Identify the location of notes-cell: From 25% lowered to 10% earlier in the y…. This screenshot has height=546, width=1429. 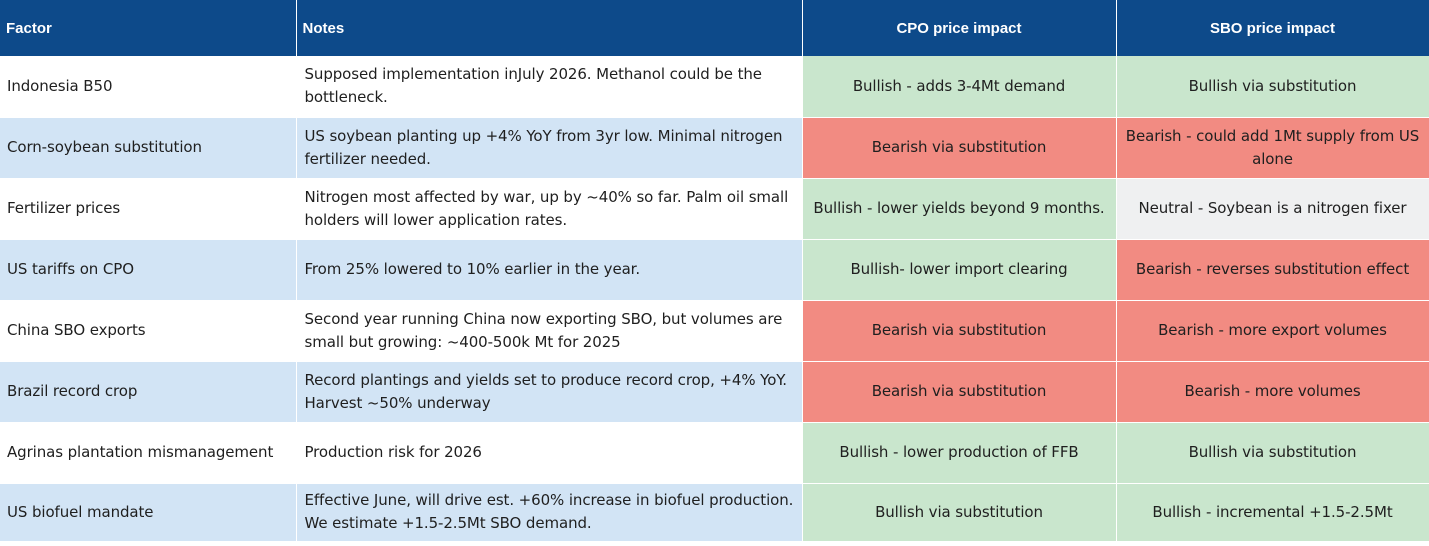
(549, 270).